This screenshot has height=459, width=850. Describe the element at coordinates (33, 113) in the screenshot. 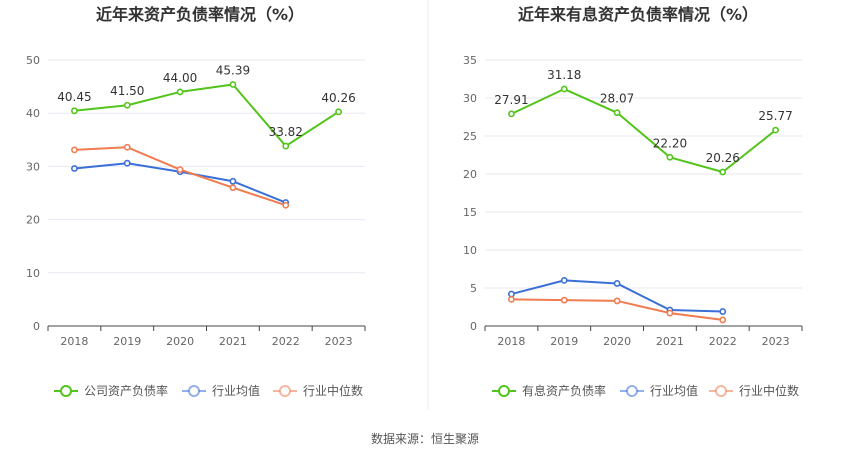

I see `y-tick-label: 40` at that location.